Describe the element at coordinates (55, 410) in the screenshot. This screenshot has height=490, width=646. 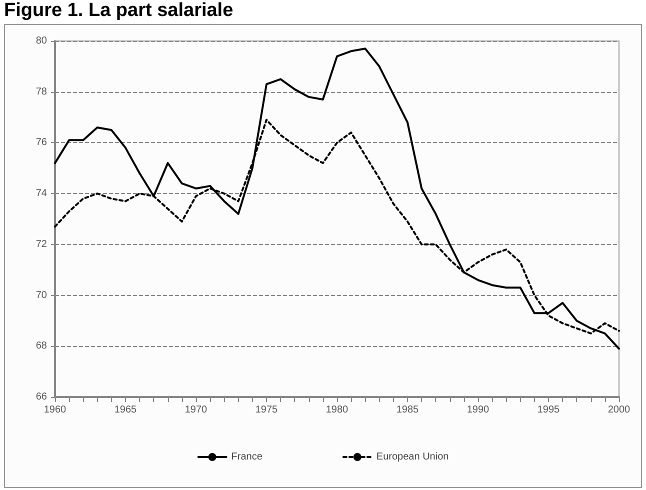
I see `x-tick-label: 1960` at that location.